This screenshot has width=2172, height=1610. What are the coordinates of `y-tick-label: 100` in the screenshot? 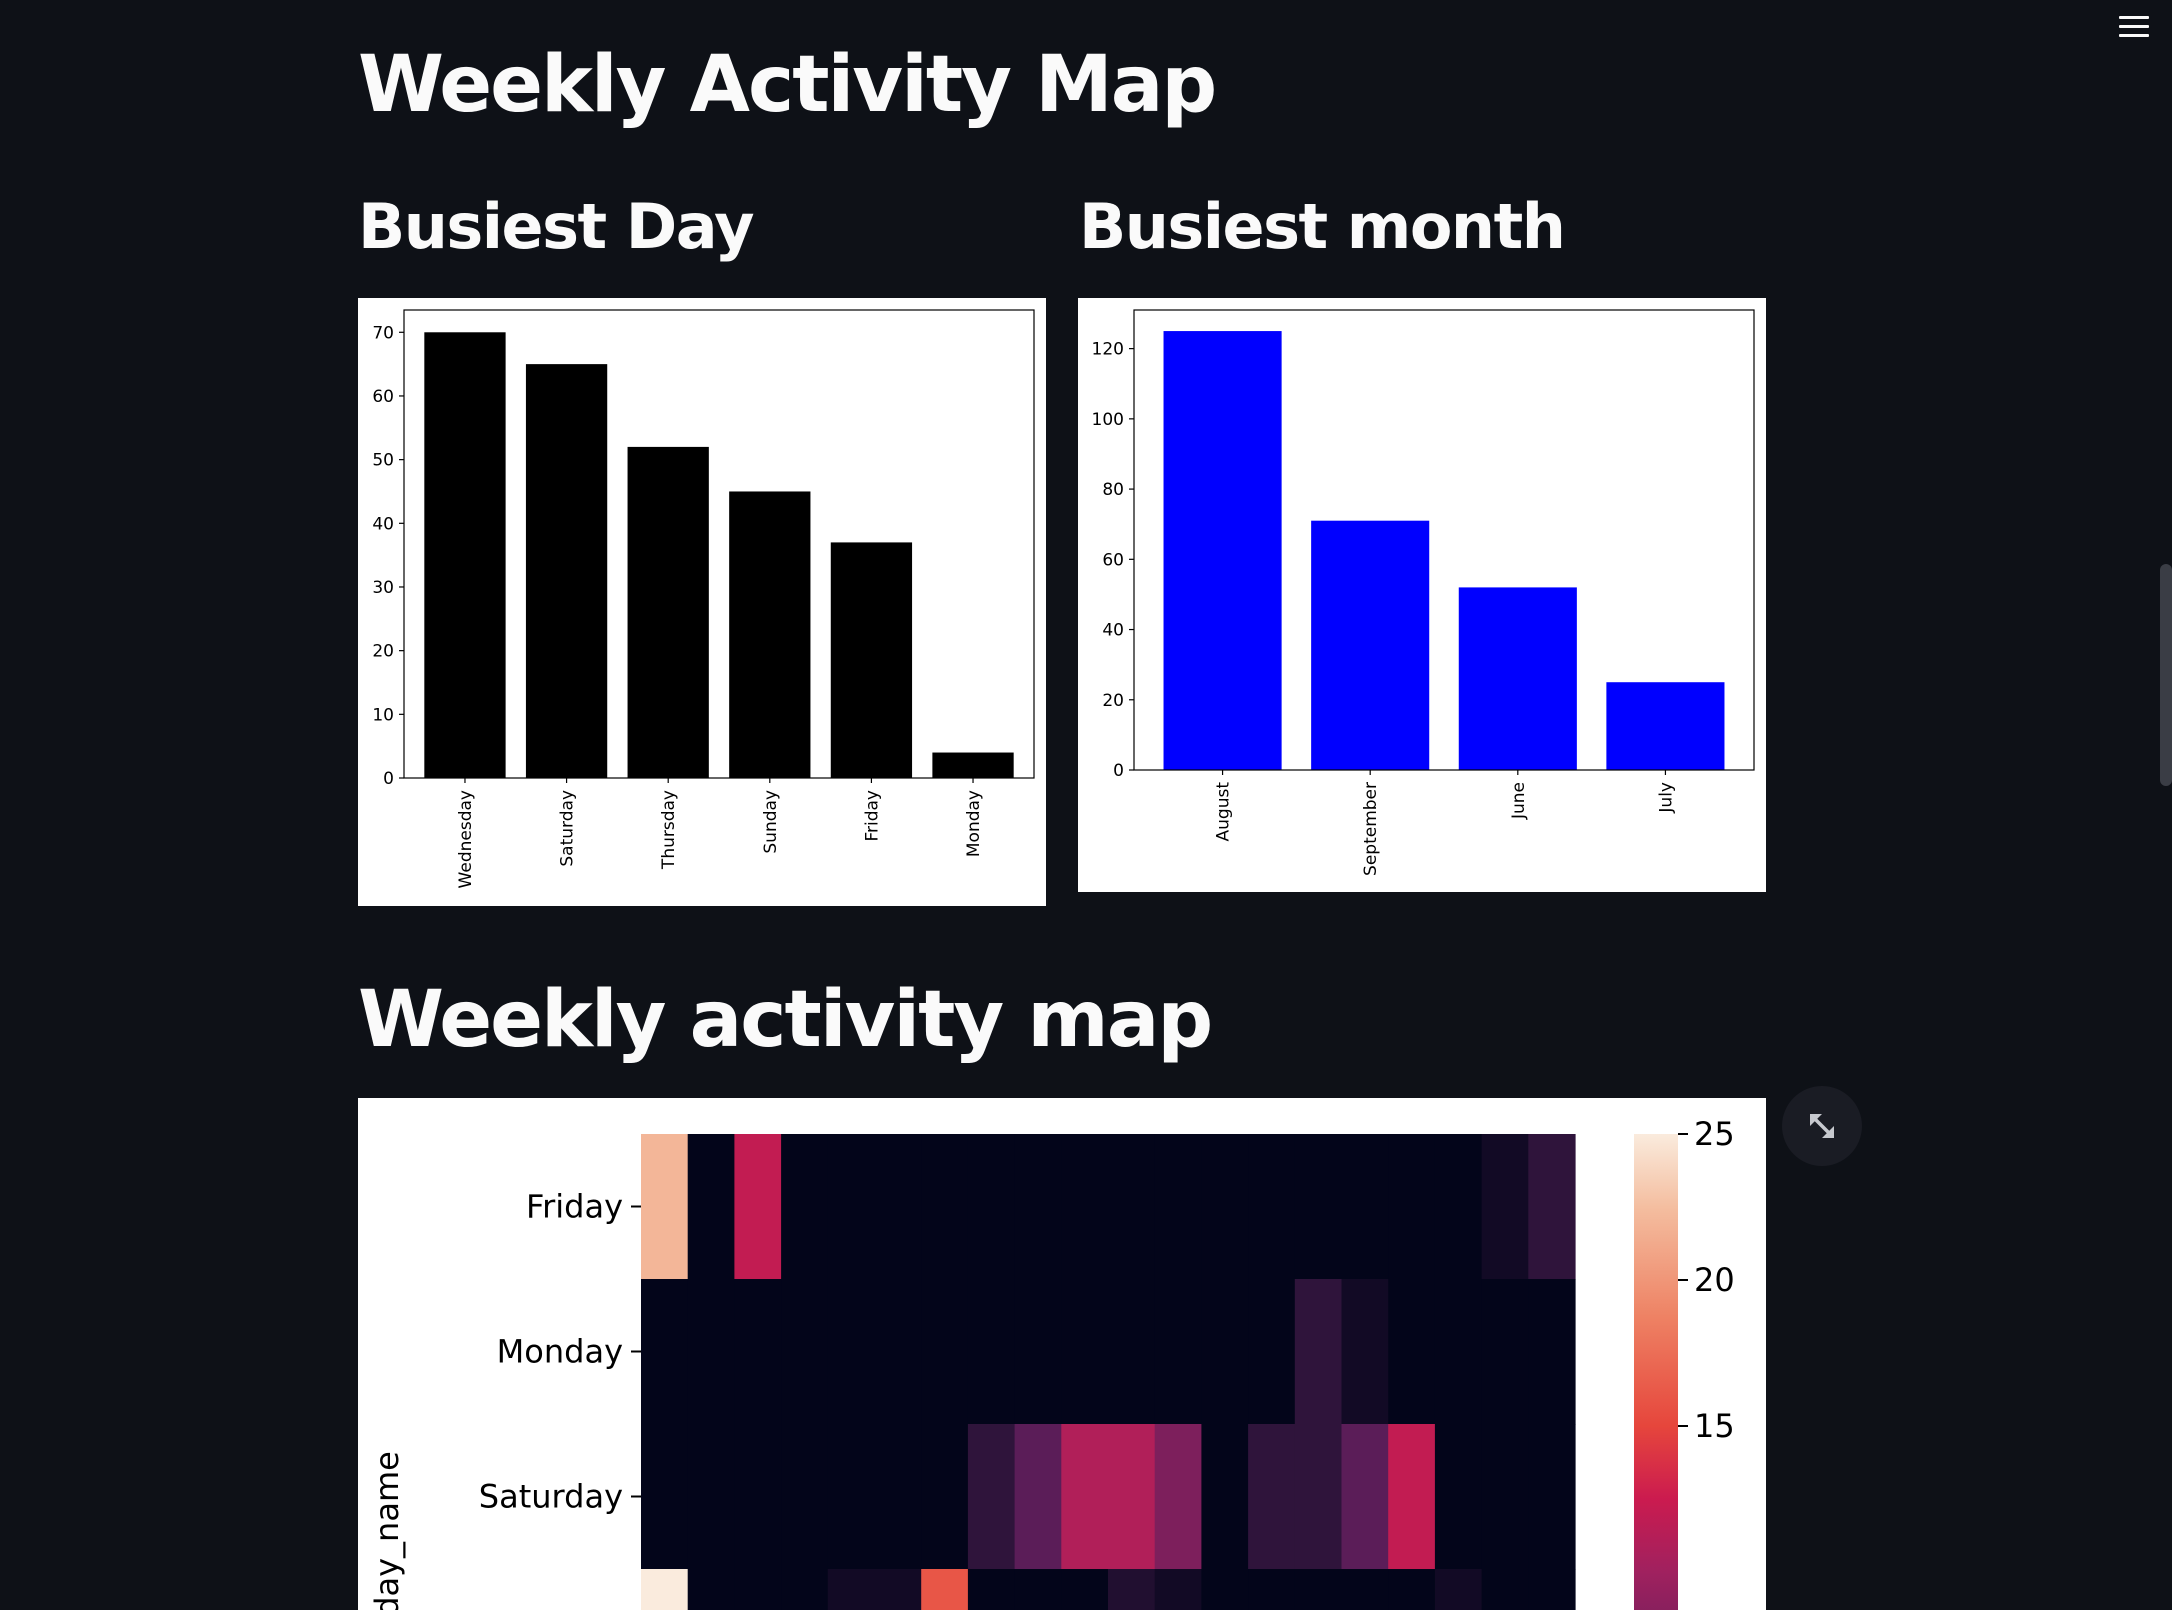 It's located at (1108, 420).